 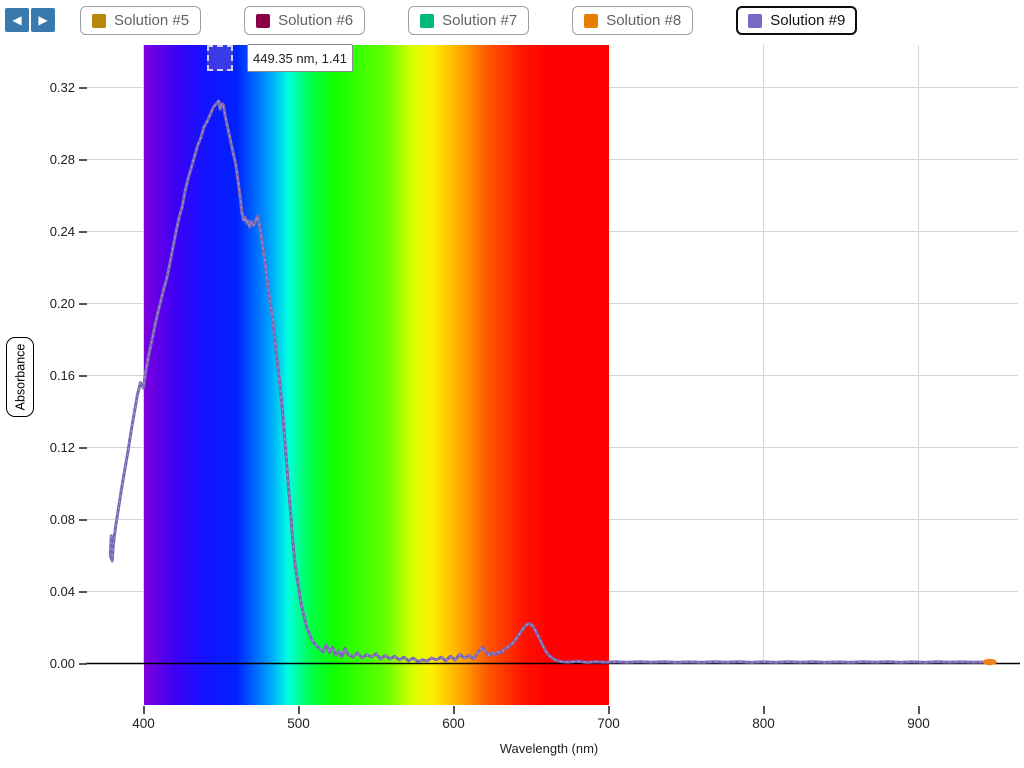 I want to click on tab-label: Solution #7, so click(x=480, y=20).